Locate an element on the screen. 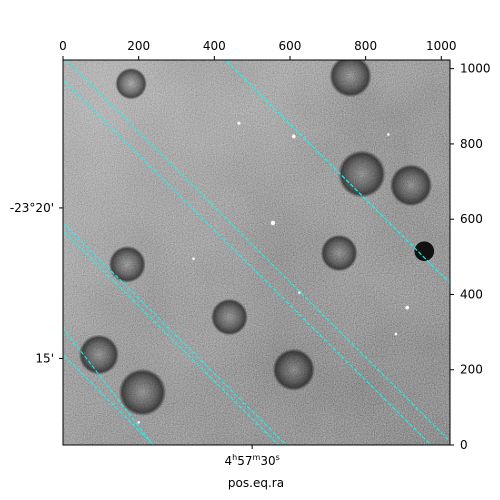  ra-grid-line is located at coordinates (108, 386).